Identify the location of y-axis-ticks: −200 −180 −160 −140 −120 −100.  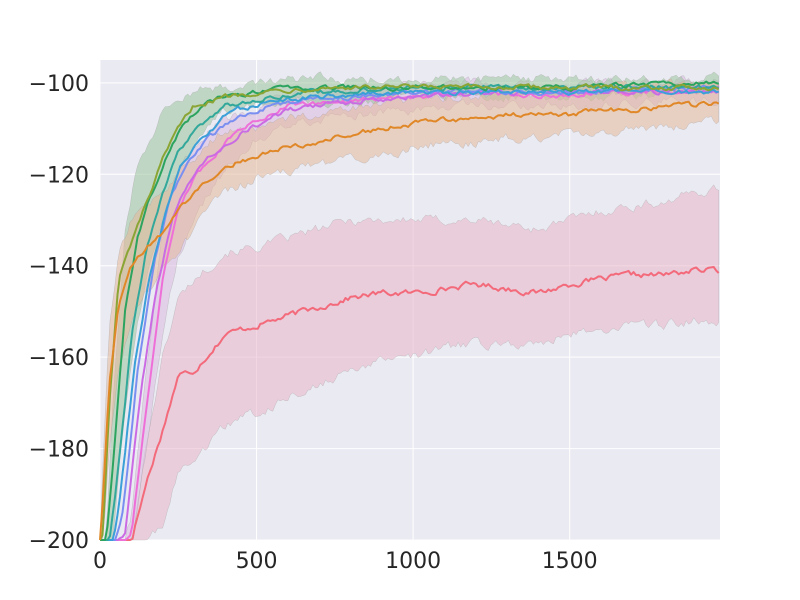
(59, 313).